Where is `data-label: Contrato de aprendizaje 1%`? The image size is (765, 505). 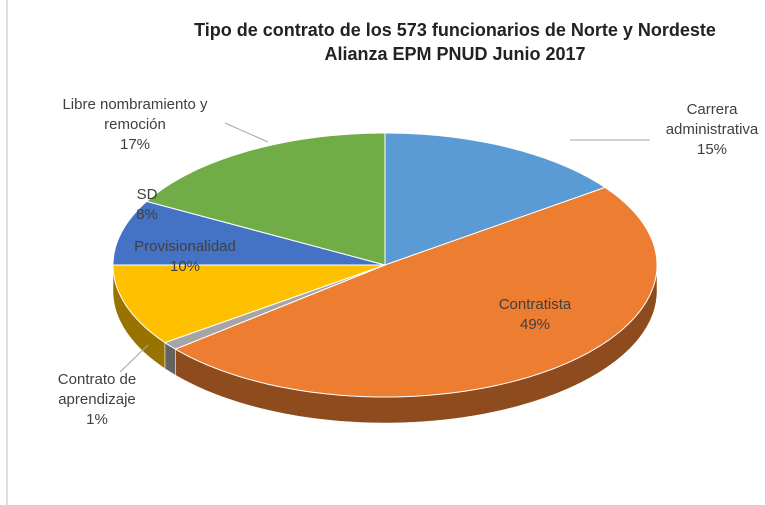 data-label: Contrato de aprendizaje 1% is located at coordinates (97, 400).